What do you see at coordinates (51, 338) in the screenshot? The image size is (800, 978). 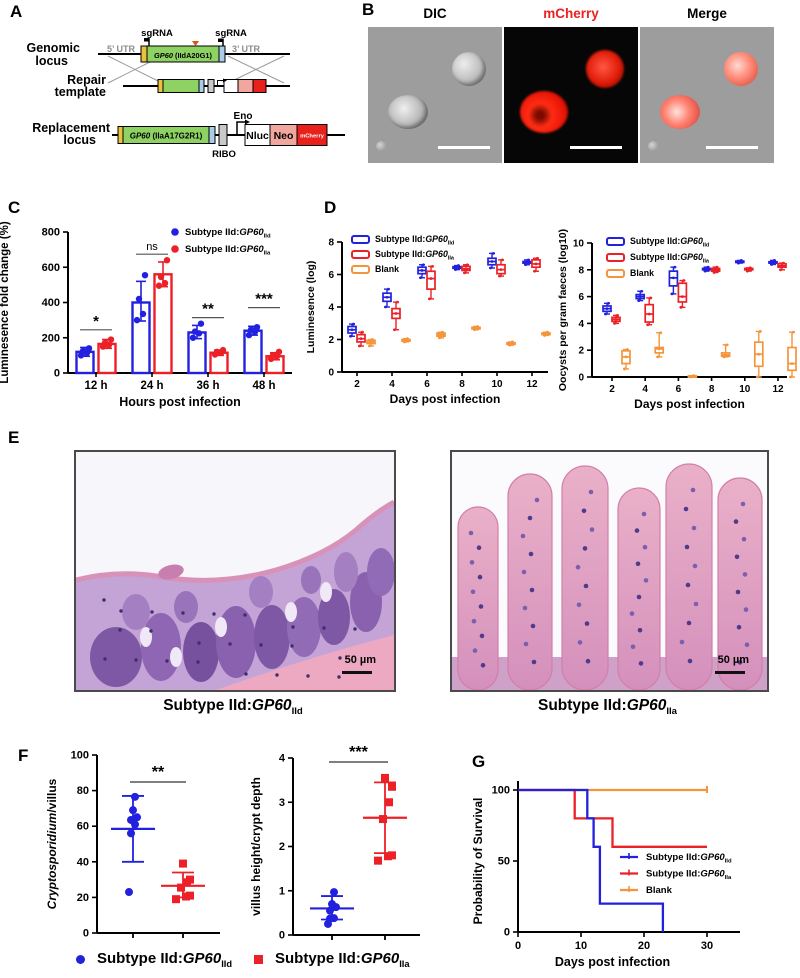 I see `tick-label: 200` at bounding box center [51, 338].